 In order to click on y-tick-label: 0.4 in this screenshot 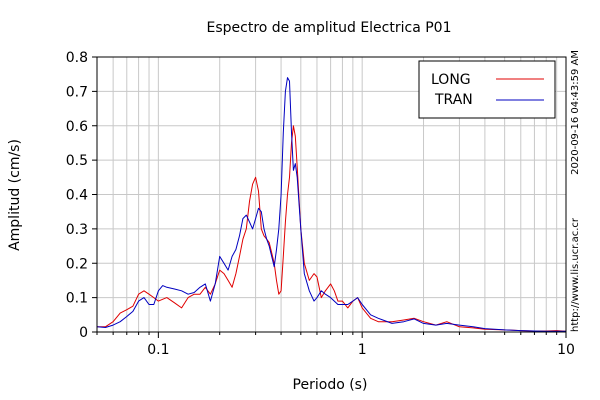, I will do `click(77, 196)`.